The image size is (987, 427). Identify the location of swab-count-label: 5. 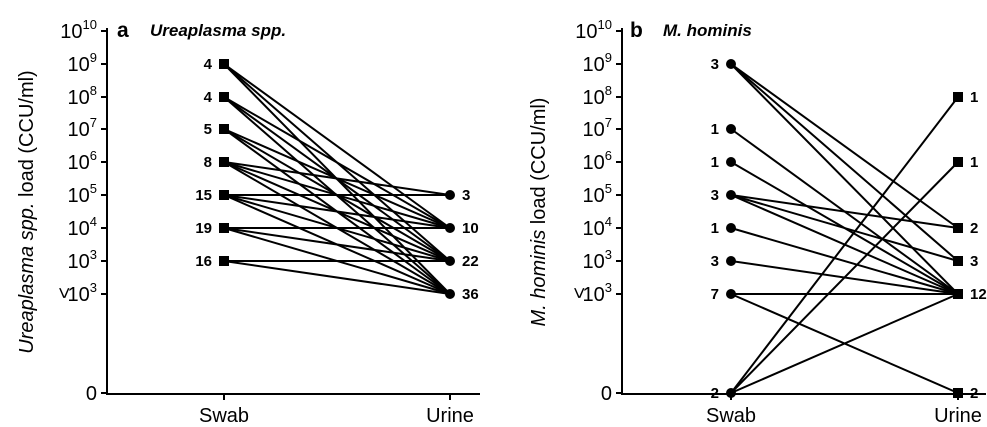
(208, 129).